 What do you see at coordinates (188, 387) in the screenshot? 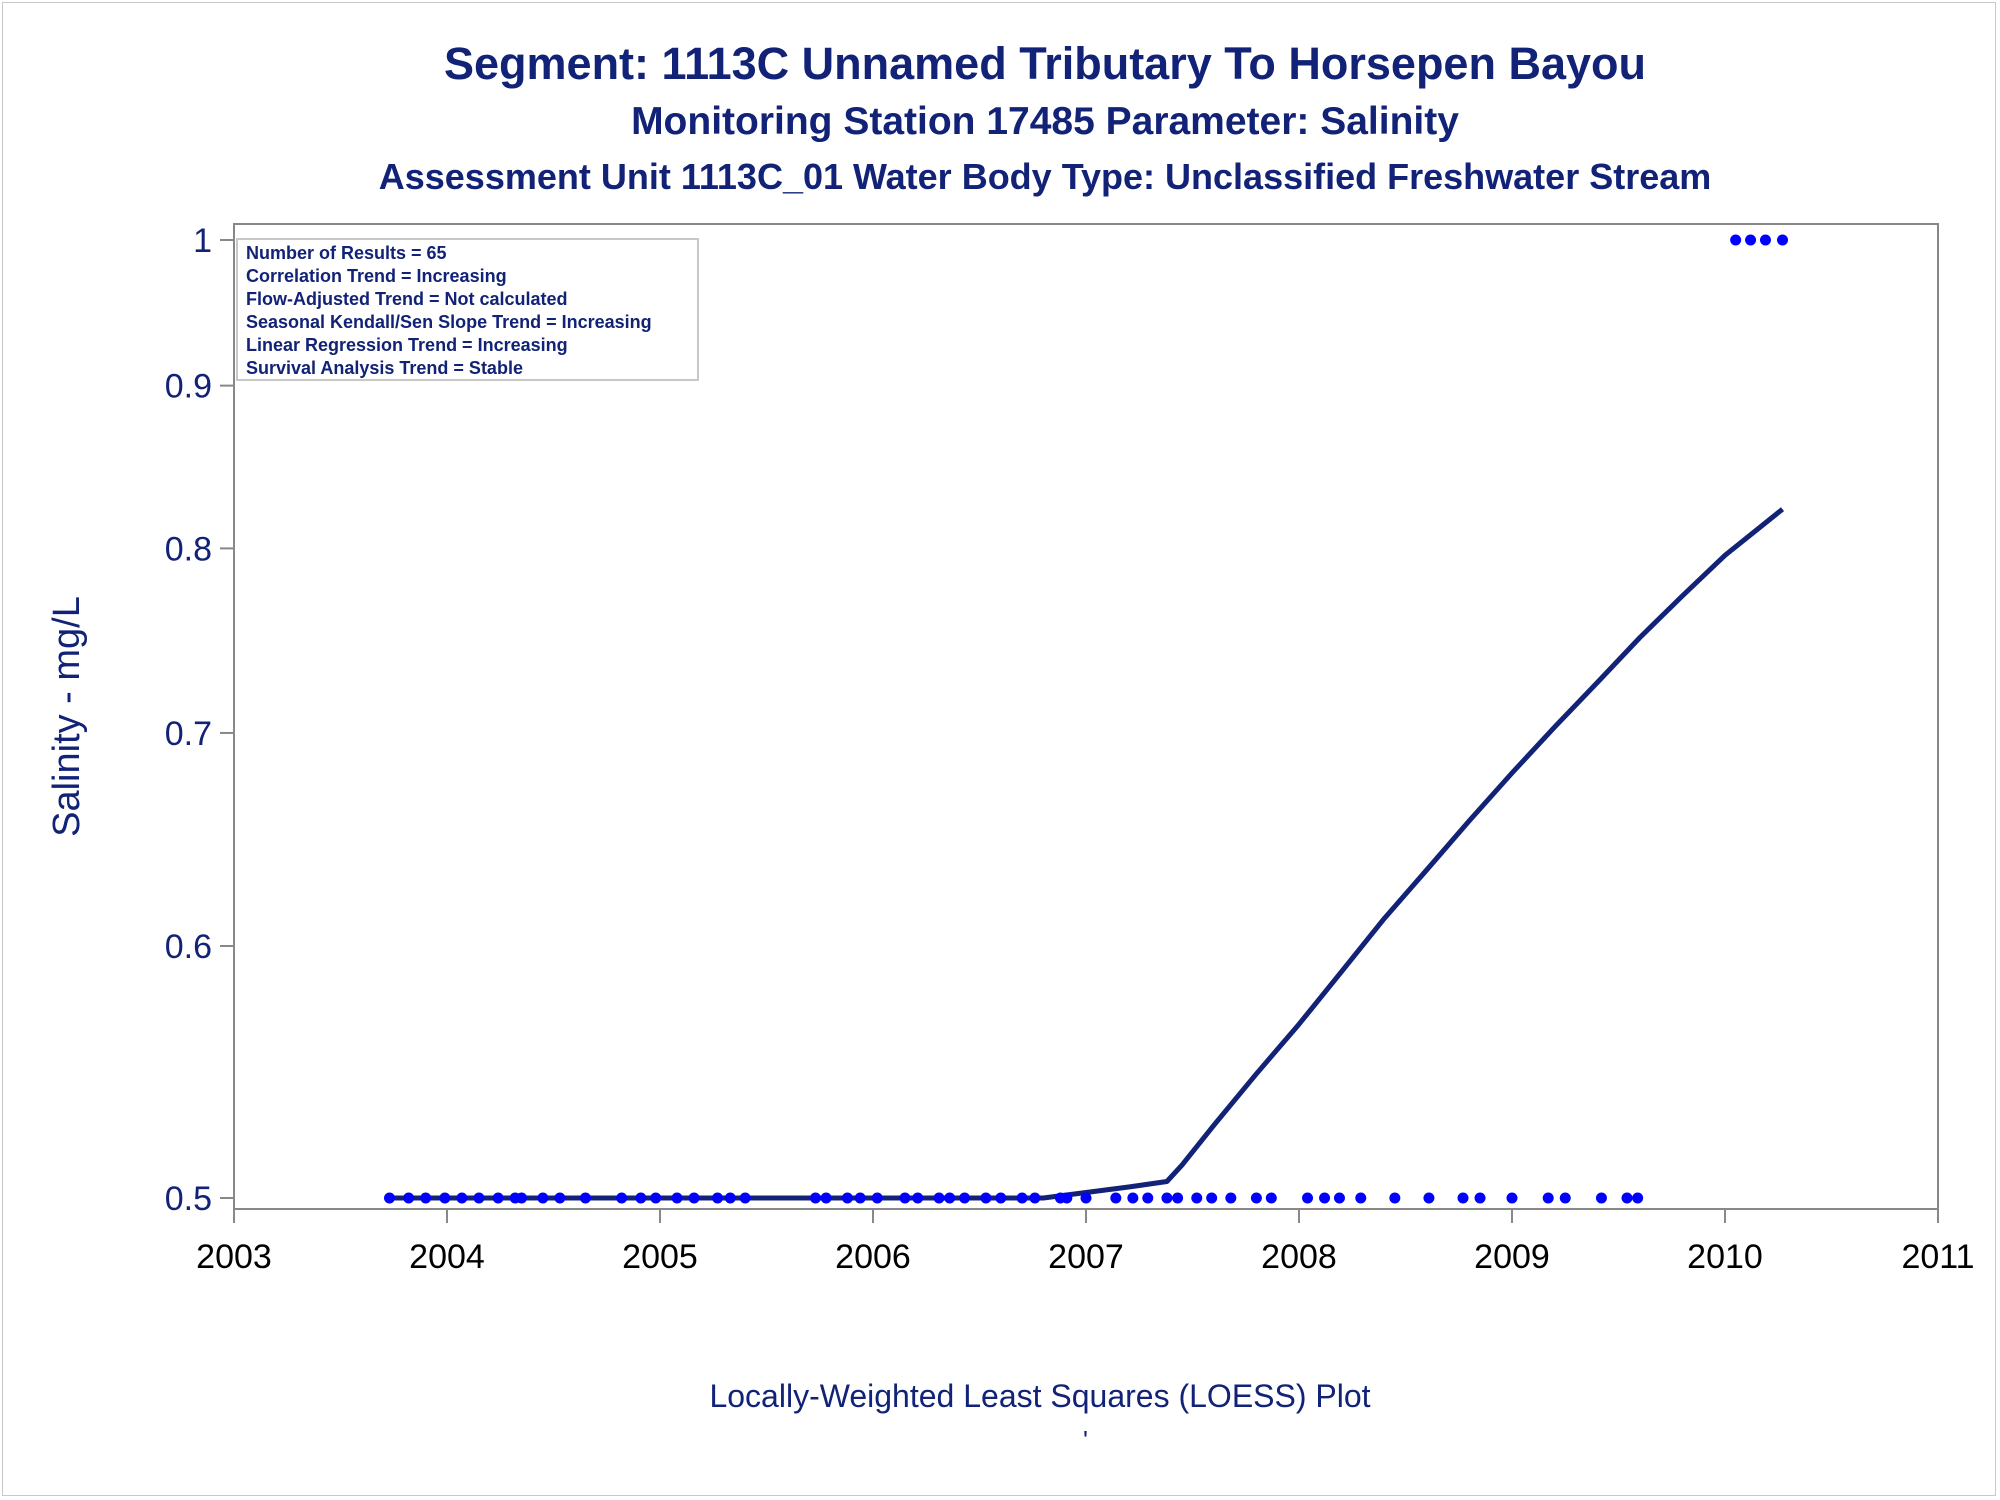
I see `y-tick-label: 0.9` at bounding box center [188, 387].